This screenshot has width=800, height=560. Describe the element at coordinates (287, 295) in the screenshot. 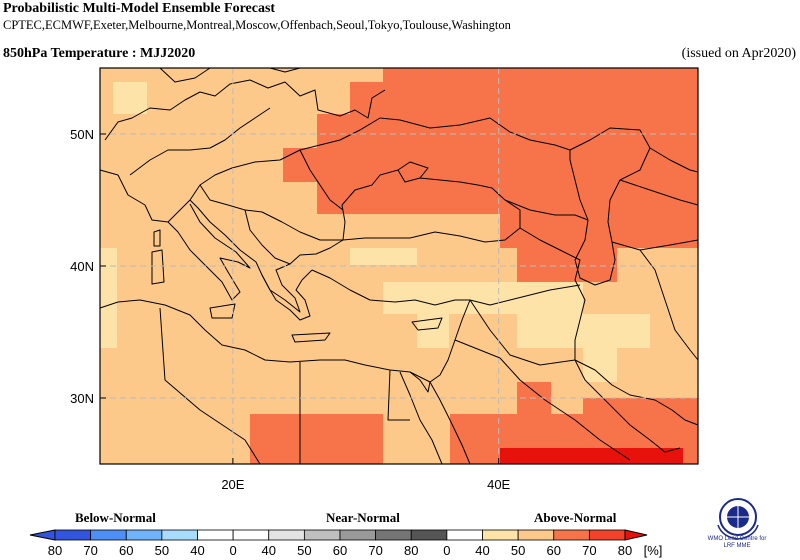

I see `greece-coast` at that location.